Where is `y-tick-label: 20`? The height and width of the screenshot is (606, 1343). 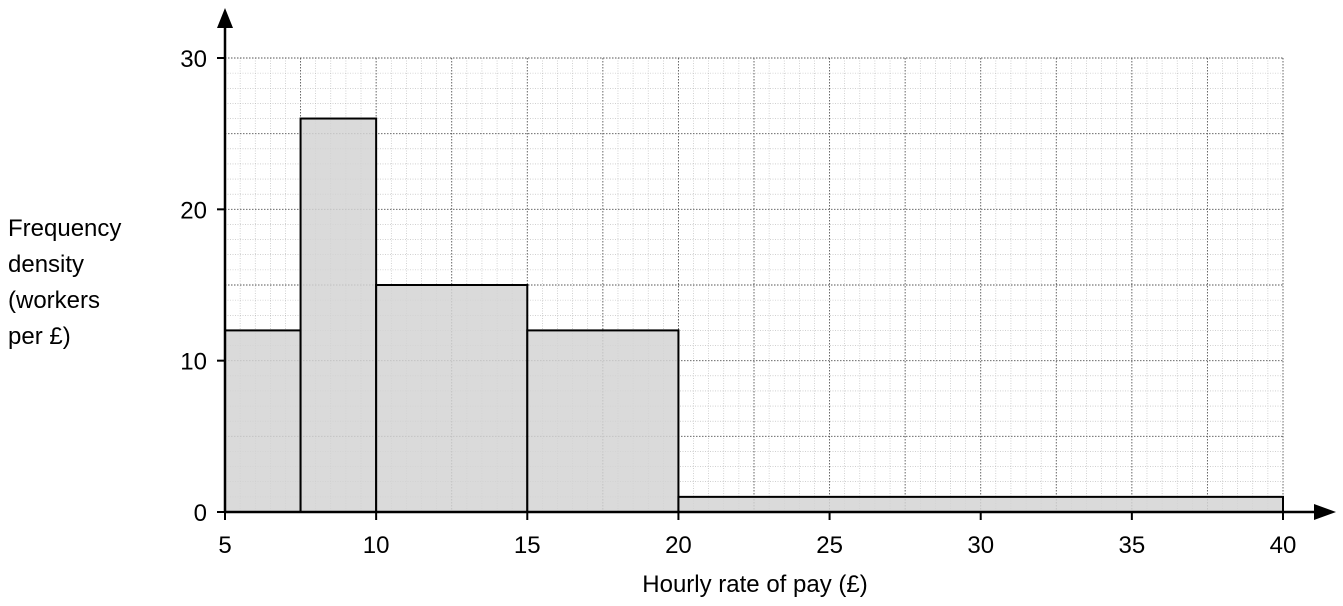
y-tick-label: 20 is located at coordinates (193, 210).